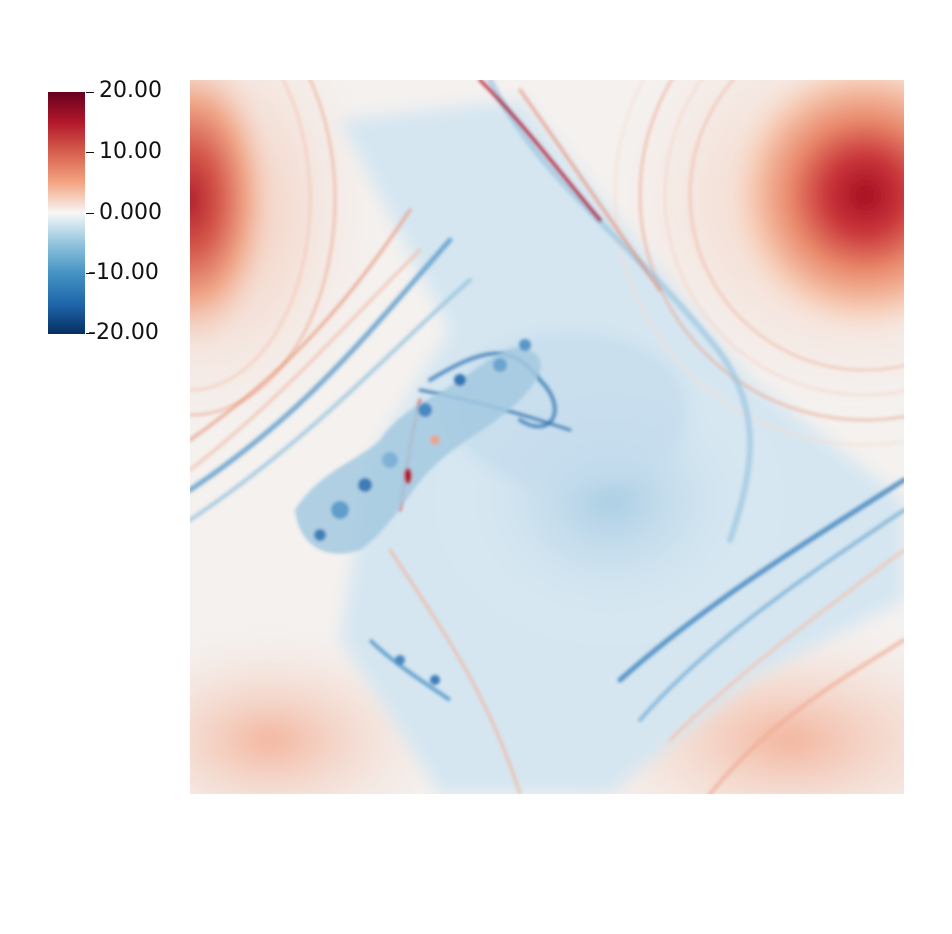 Image resolution: width=952 pixels, height=934 pixels. What do you see at coordinates (130, 212) in the screenshot?
I see `colorbar-label-zero: 0.000` at bounding box center [130, 212].